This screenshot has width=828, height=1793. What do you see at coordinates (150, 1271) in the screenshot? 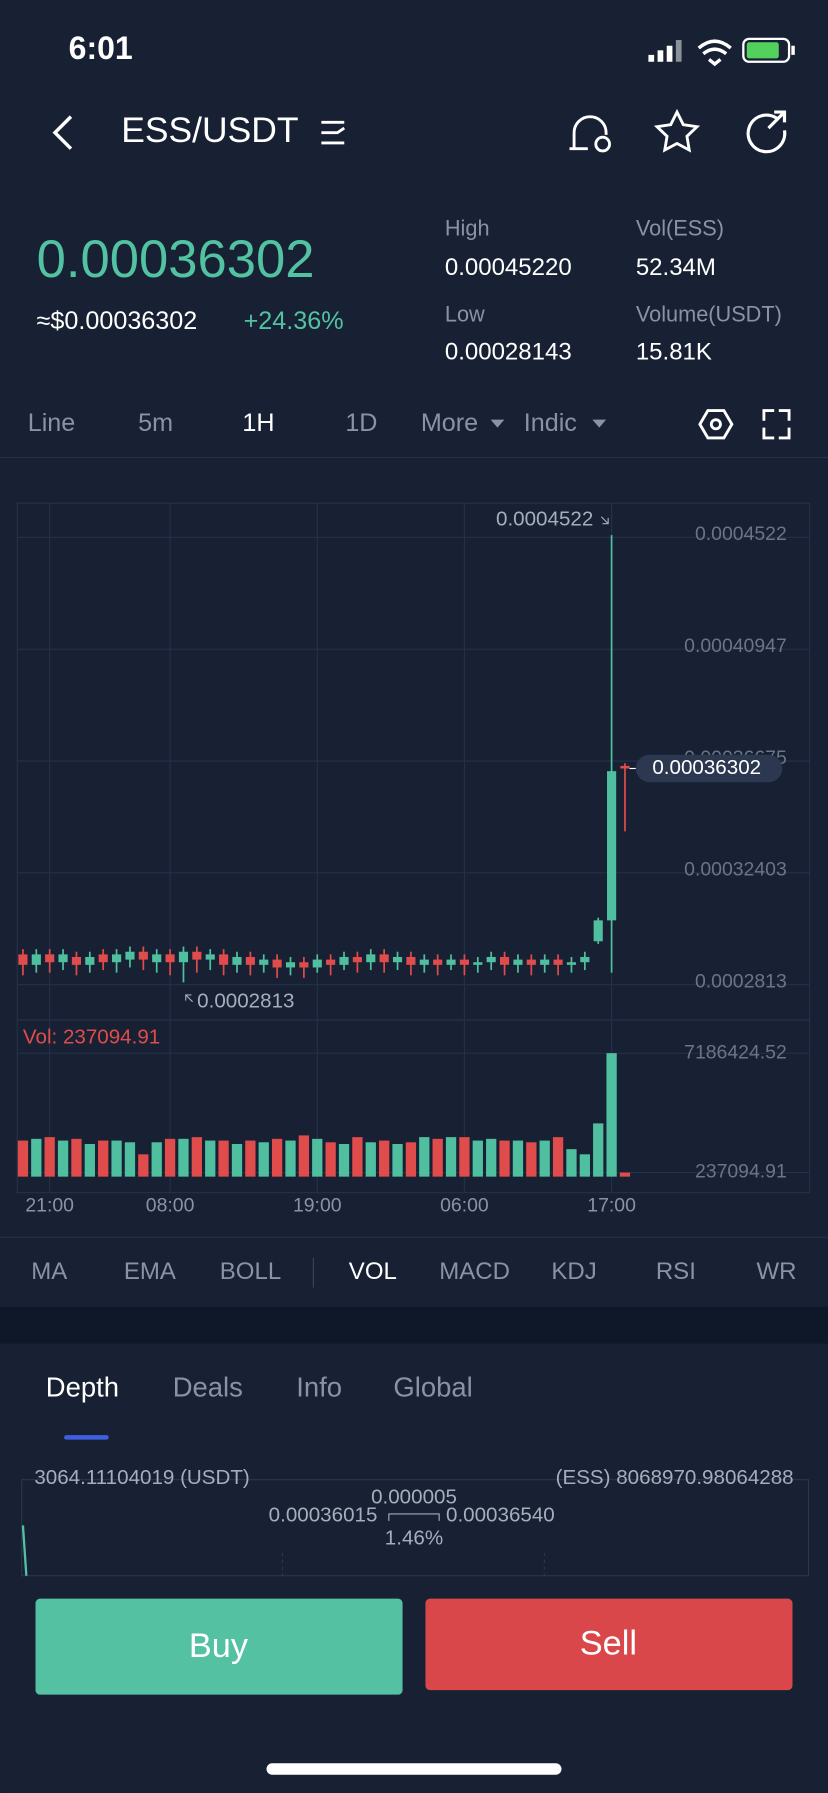
I see `indicator-tab: EMA` at bounding box center [150, 1271].